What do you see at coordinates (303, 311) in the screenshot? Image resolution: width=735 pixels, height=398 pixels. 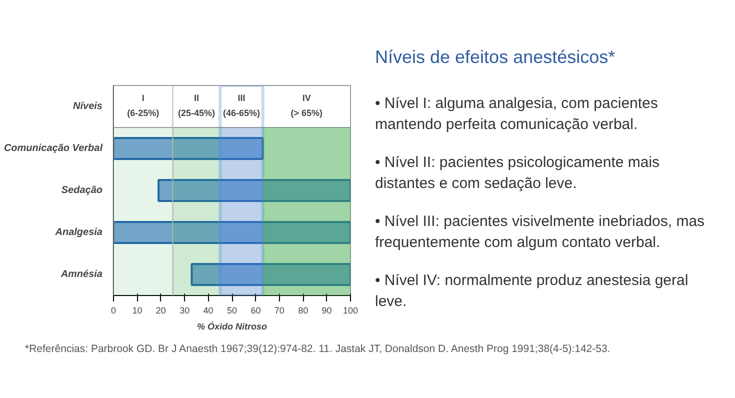 I see `x-tick-label: 80` at bounding box center [303, 311].